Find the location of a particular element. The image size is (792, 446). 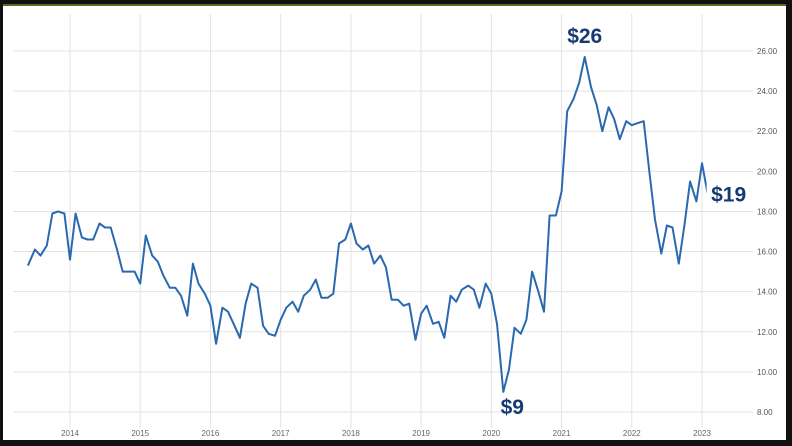

x-tick-label: 2015 is located at coordinates (140, 433).